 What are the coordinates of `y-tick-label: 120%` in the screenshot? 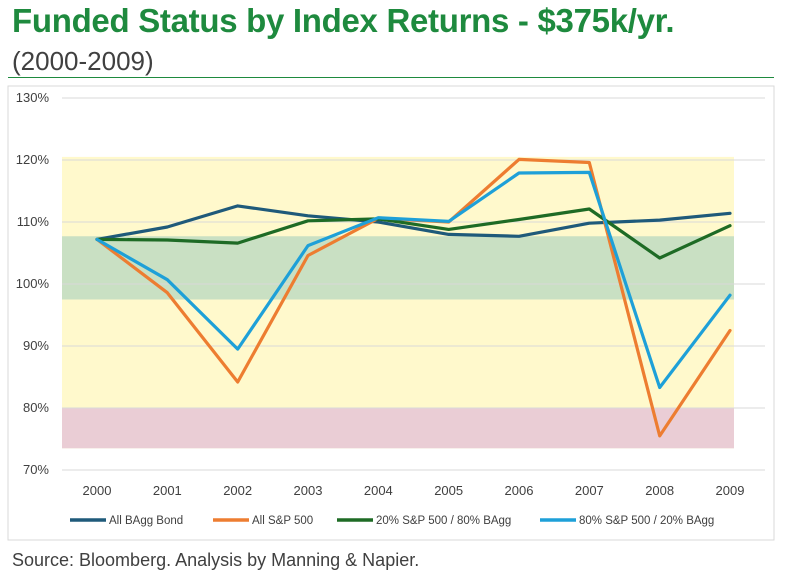 It's located at (33, 159).